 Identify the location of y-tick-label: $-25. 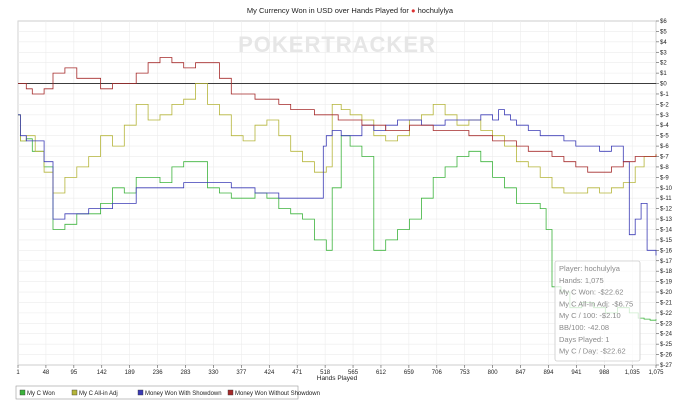
(666, 345).